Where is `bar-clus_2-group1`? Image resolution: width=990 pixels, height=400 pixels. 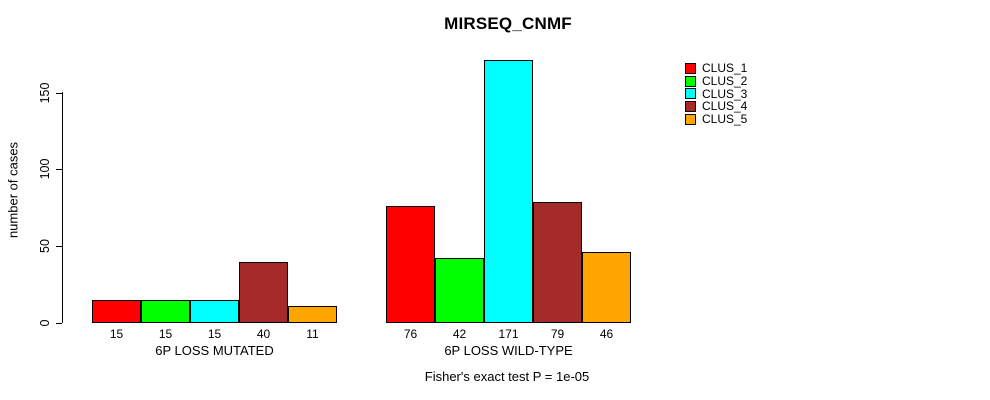 bar-clus_2-group1 is located at coordinates (165, 311).